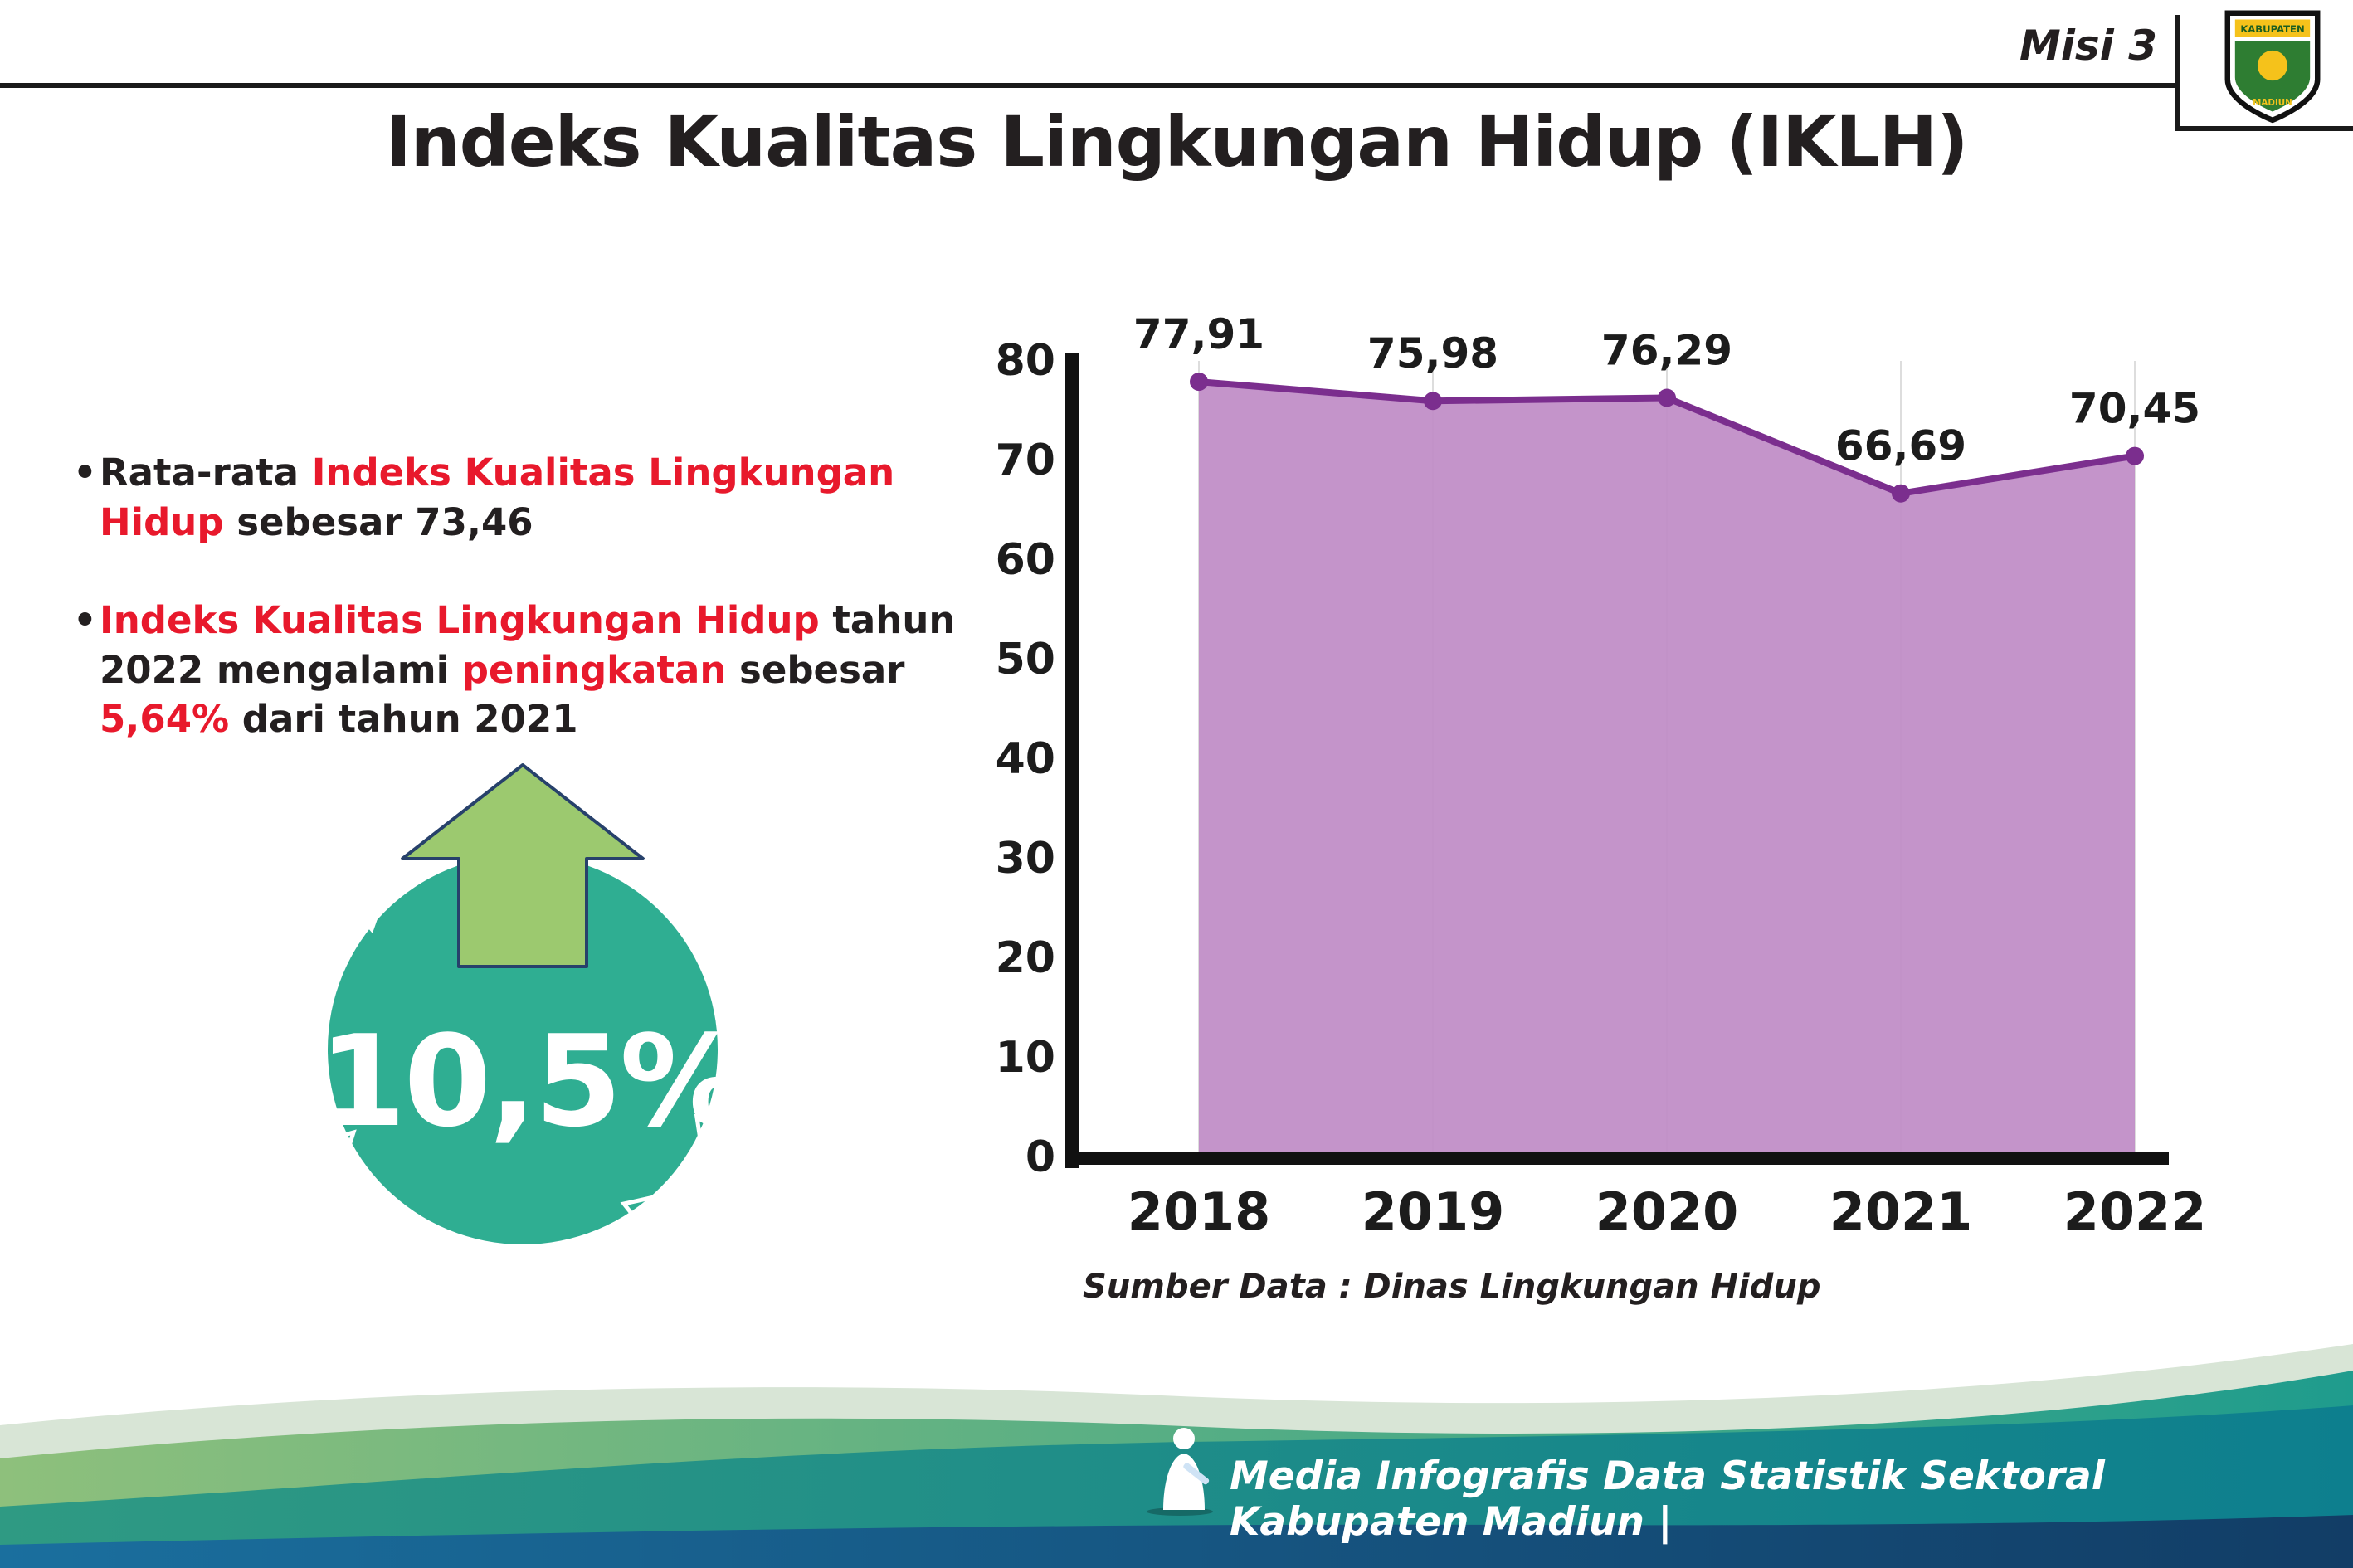 The height and width of the screenshot is (1568, 2353). I want to click on up-arrow-icon, so click(523, 865).